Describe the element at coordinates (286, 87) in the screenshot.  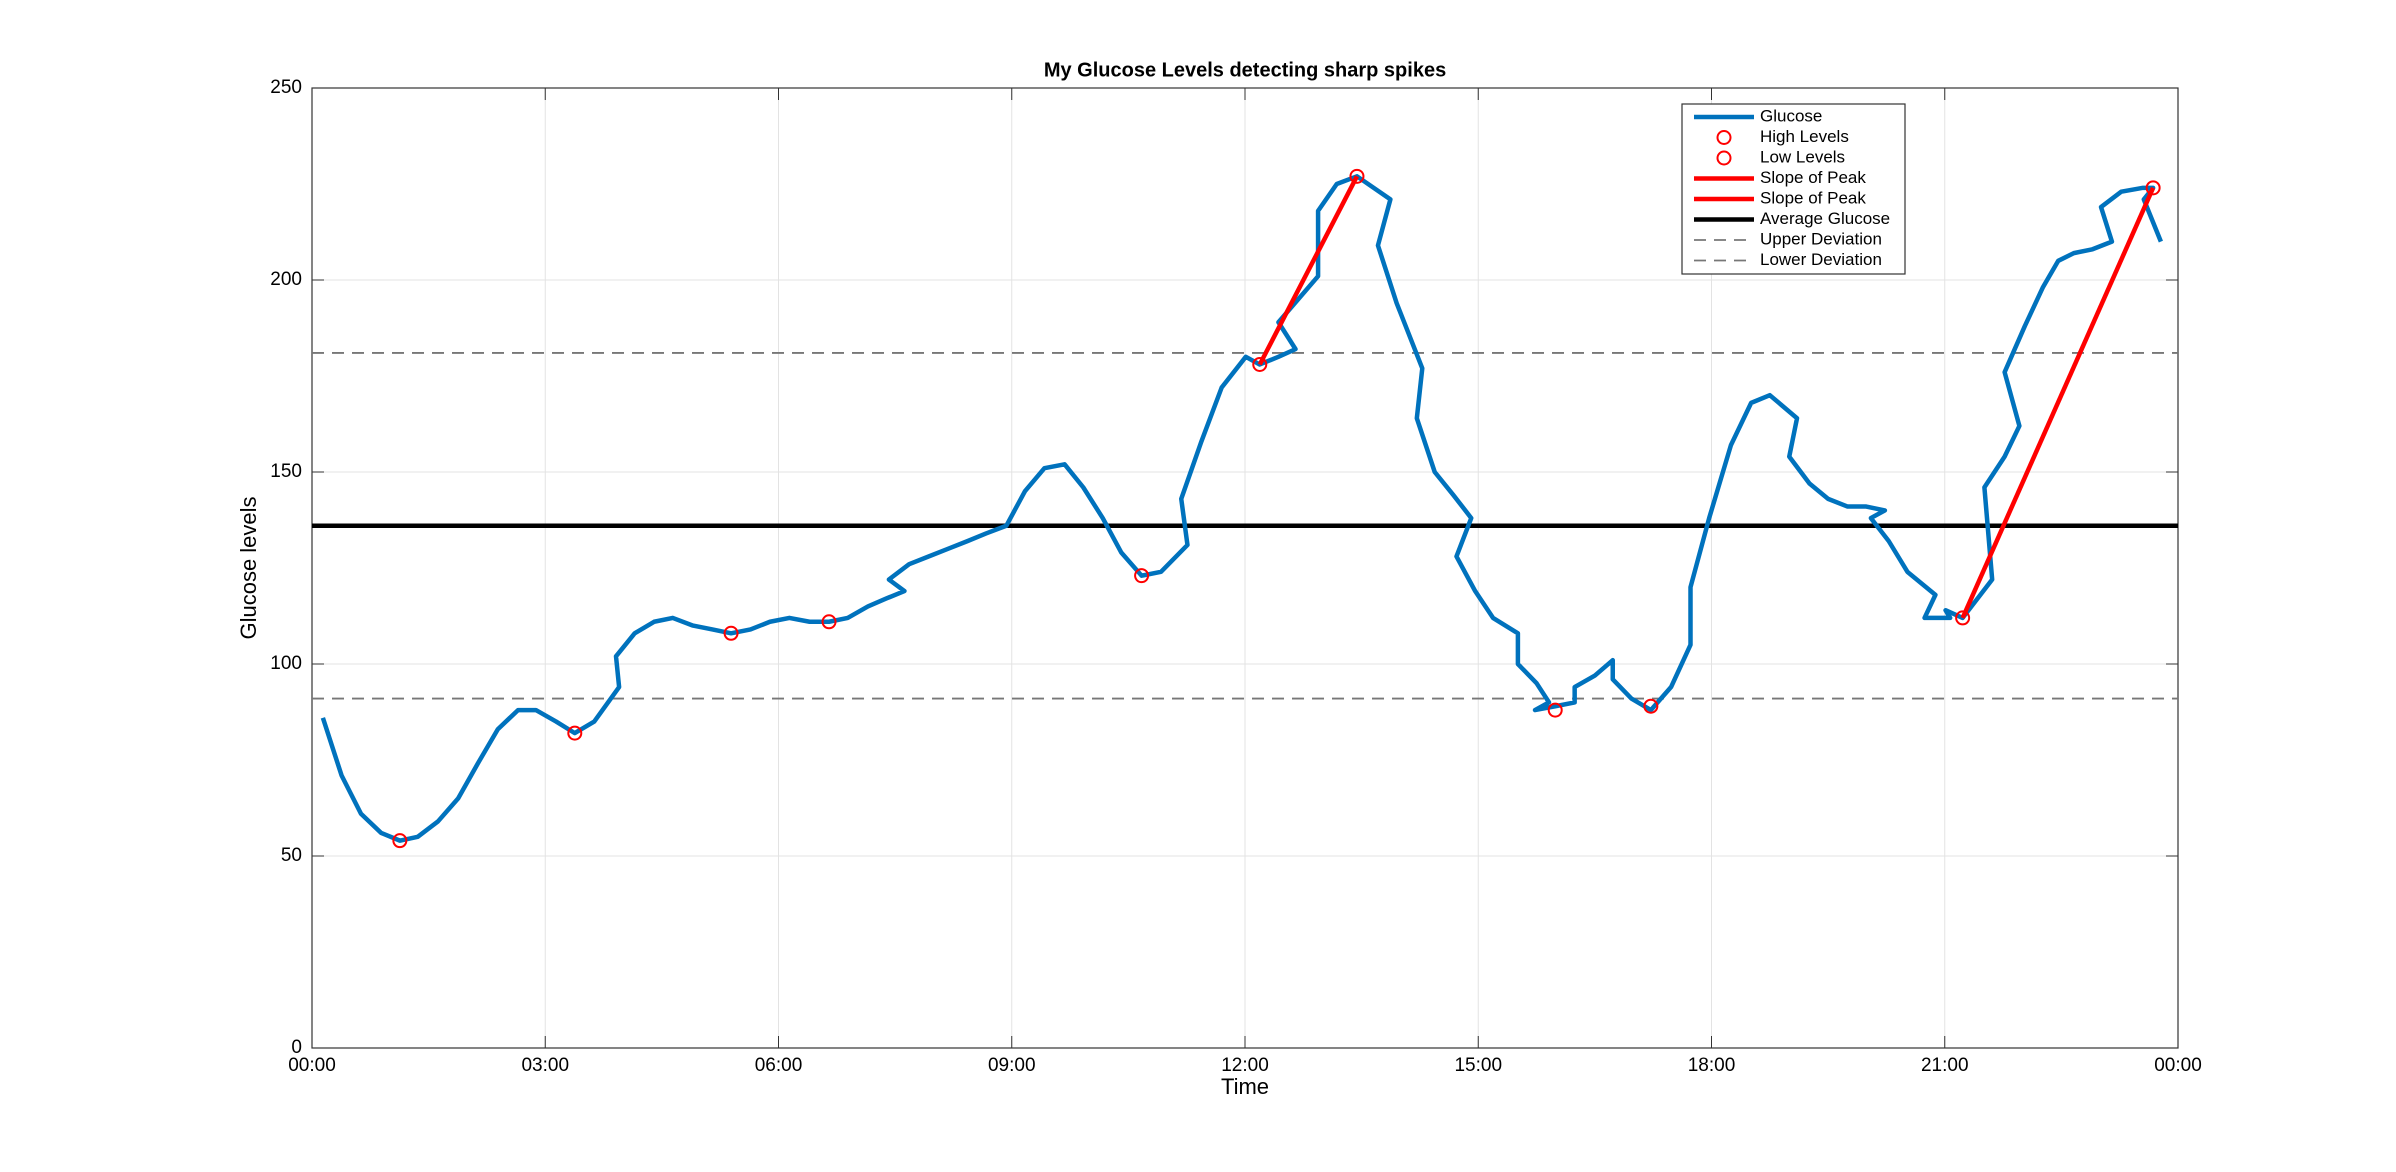
I see `y-tick-label: 250` at that location.